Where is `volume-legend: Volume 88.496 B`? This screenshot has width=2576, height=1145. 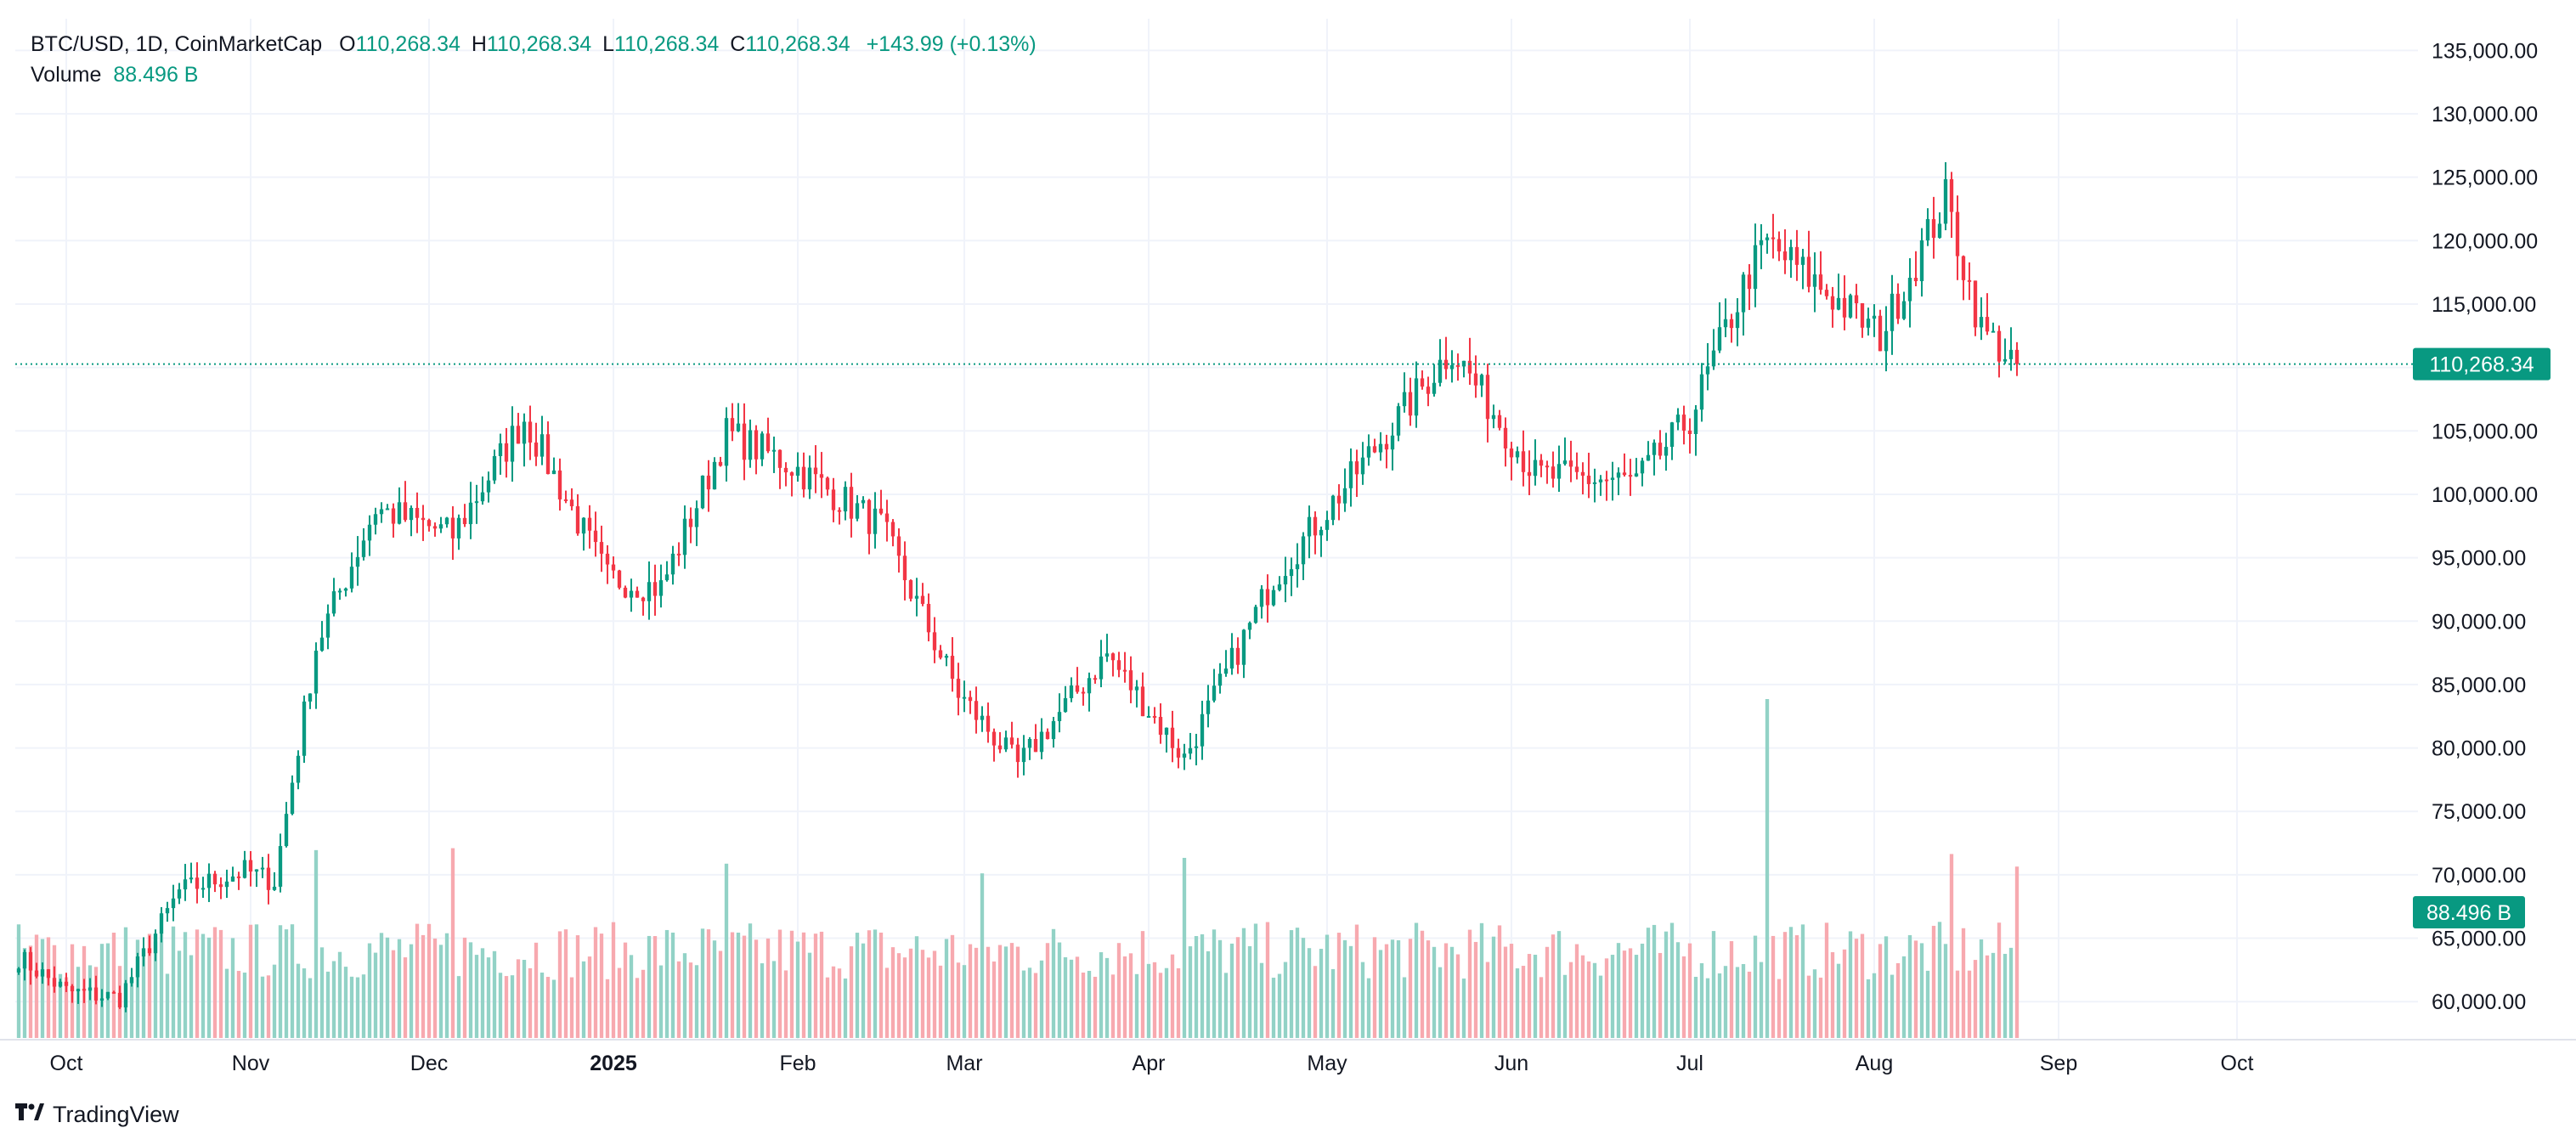
volume-legend: Volume 88.496 B is located at coordinates (115, 74).